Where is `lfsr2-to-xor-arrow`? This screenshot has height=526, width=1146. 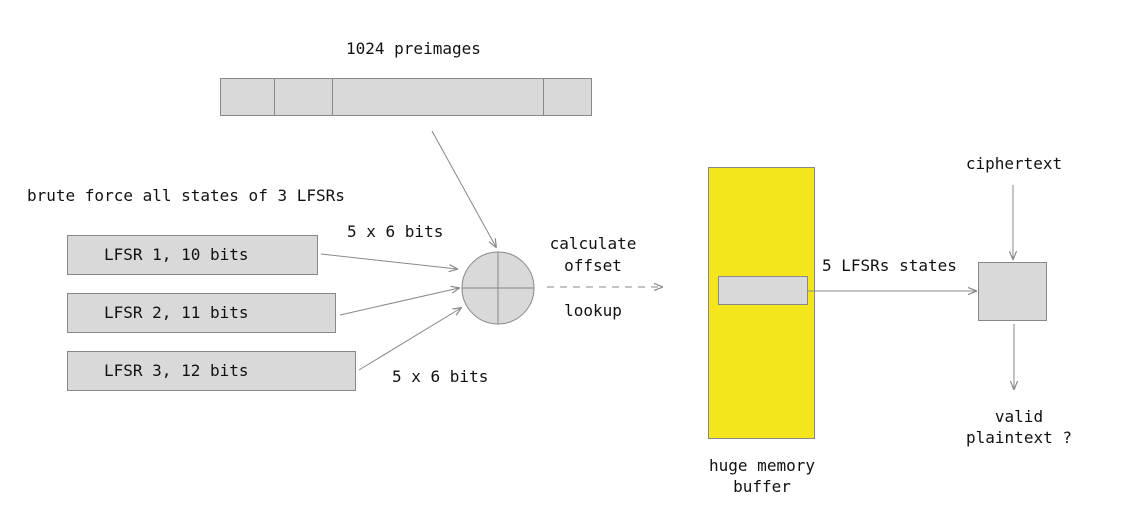
lfsr2-to-xor-arrow is located at coordinates (399, 301).